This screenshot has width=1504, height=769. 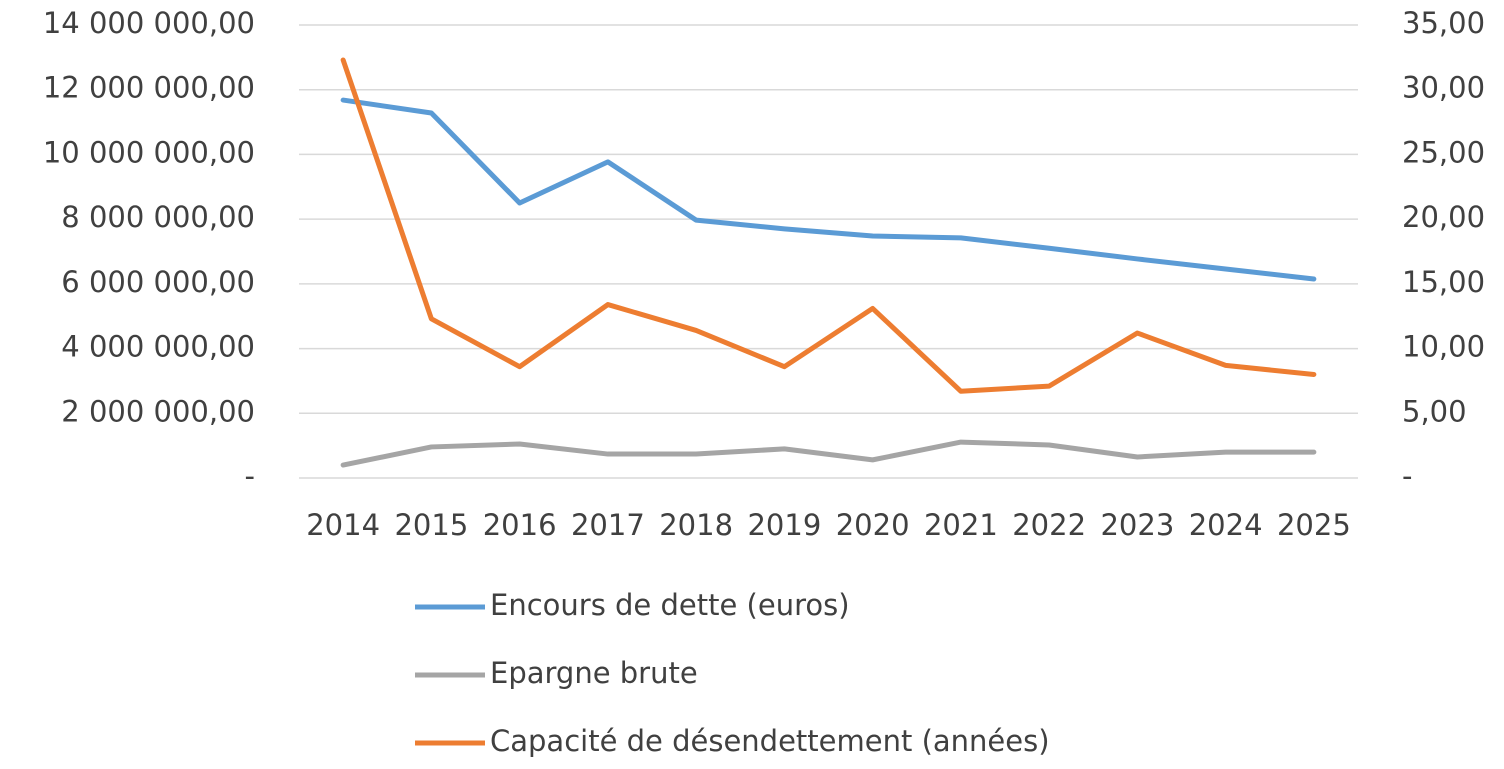 I want to click on y2-tick-label: 10,00, so click(x=1443, y=347).